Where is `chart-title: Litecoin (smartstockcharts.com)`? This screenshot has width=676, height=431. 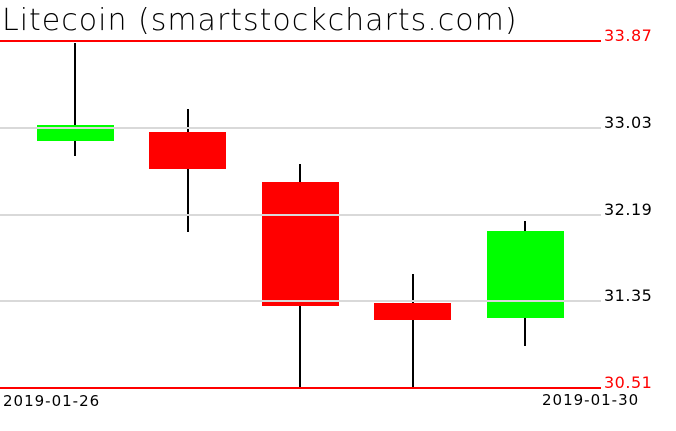
chart-title: Litecoin (smartstockcharts.com) is located at coordinates (260, 20).